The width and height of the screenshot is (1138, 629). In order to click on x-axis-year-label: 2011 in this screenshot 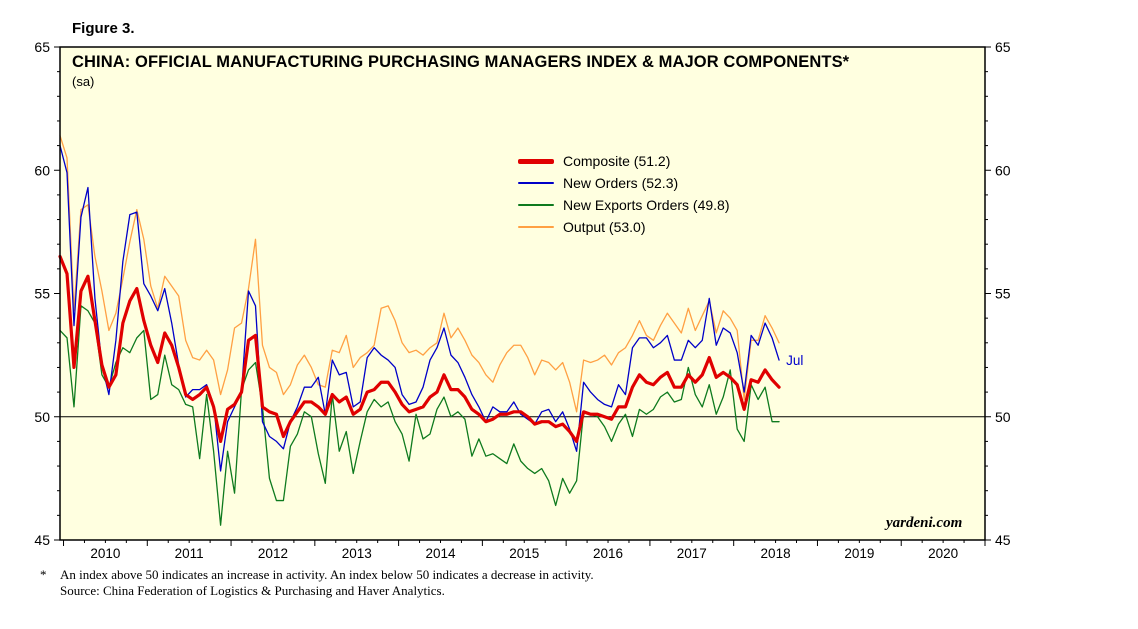, I will do `click(189, 553)`.